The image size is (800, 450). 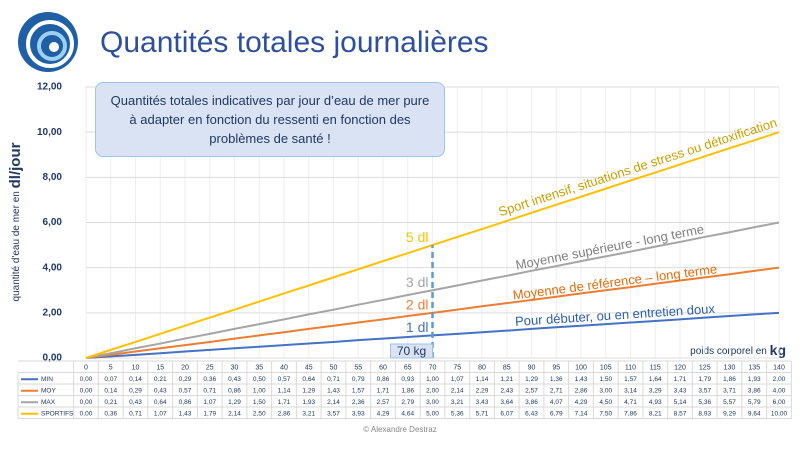 I want to click on table-cell: 4,71, so click(x=630, y=402).